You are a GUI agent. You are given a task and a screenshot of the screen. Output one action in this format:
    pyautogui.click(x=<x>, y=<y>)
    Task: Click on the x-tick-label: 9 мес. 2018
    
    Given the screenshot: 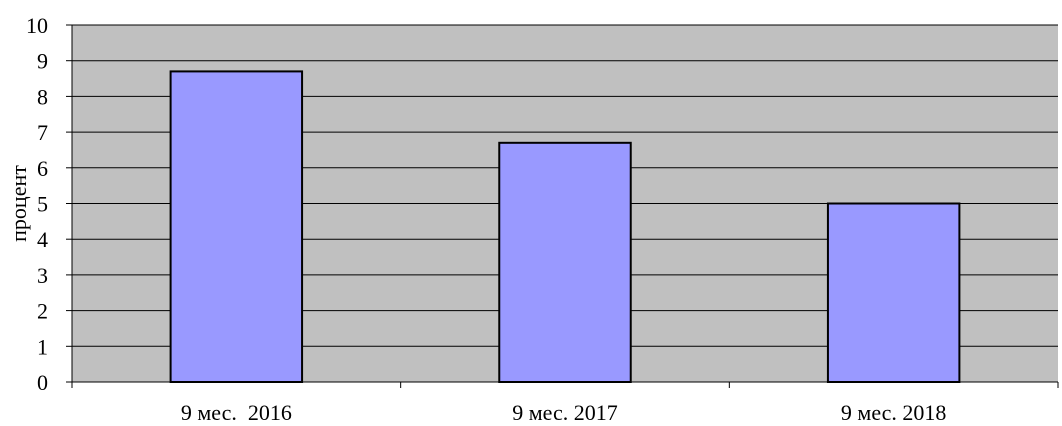 What is the action you would take?
    pyautogui.click(x=894, y=412)
    